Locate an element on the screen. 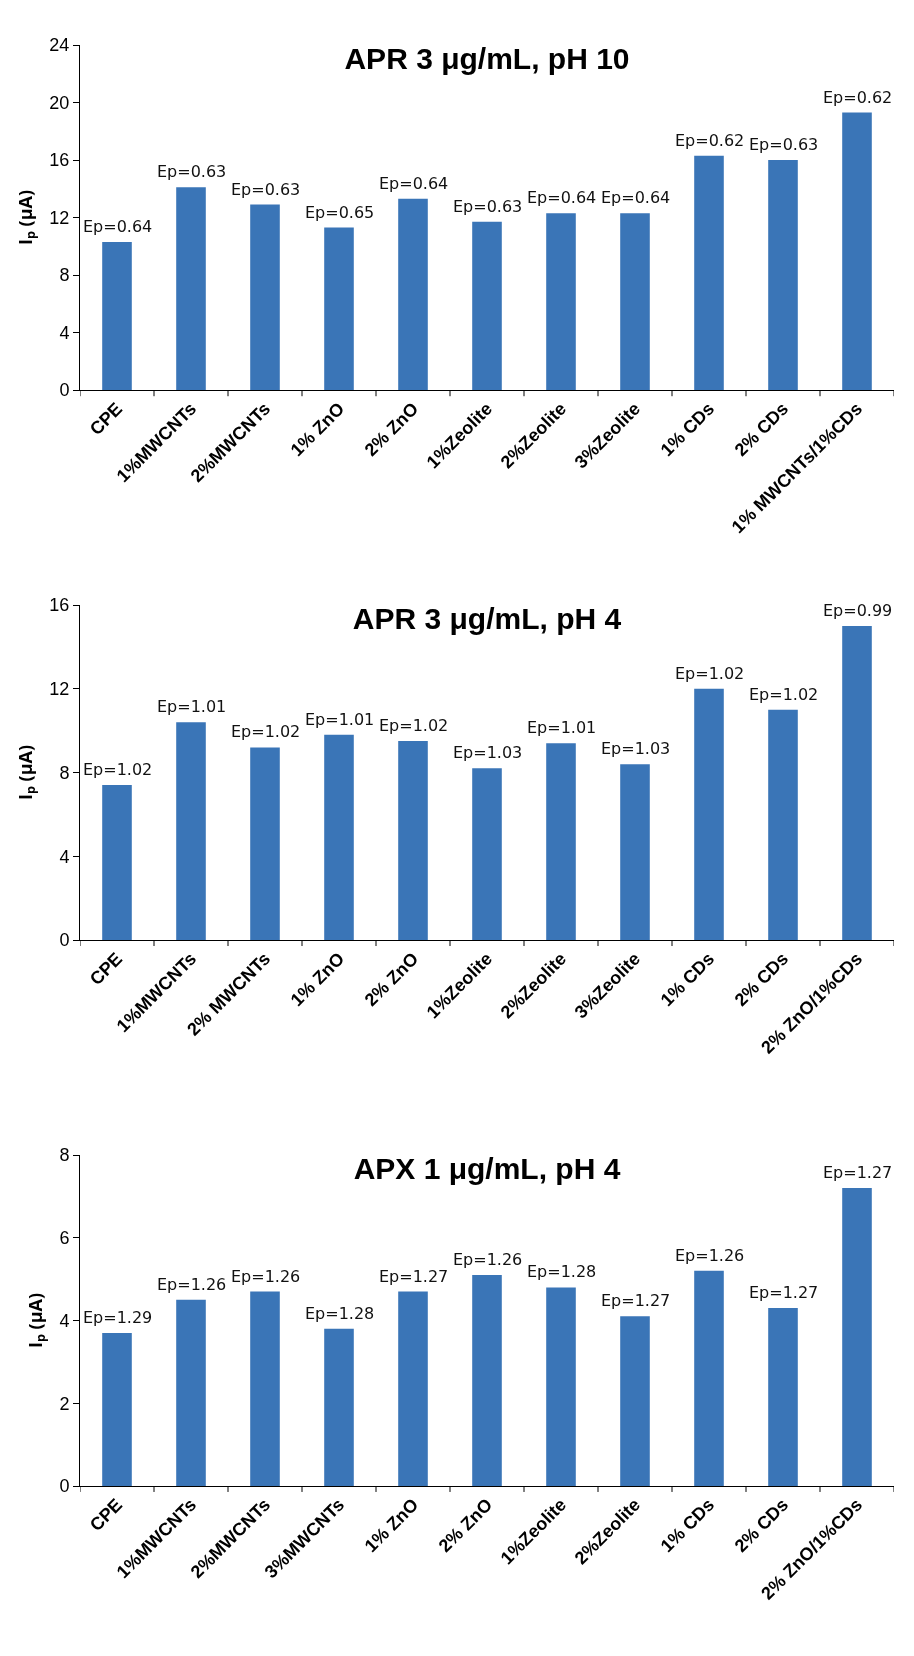  y-tick-label: 20 is located at coordinates (59, 102).